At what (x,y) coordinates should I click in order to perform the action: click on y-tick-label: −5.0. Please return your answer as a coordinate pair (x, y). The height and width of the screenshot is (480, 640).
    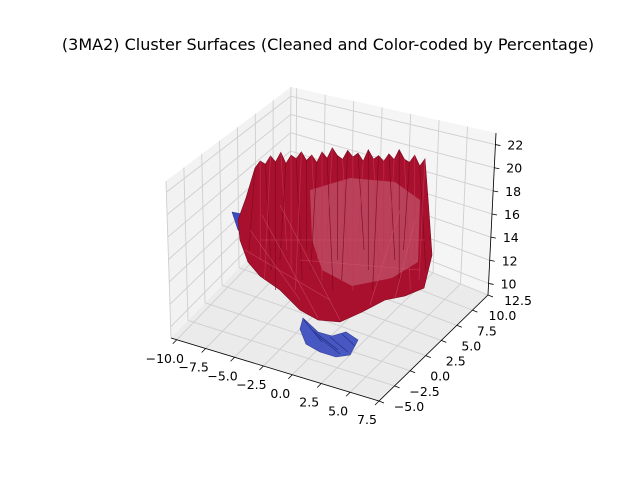
    Looking at the image, I should click on (409, 406).